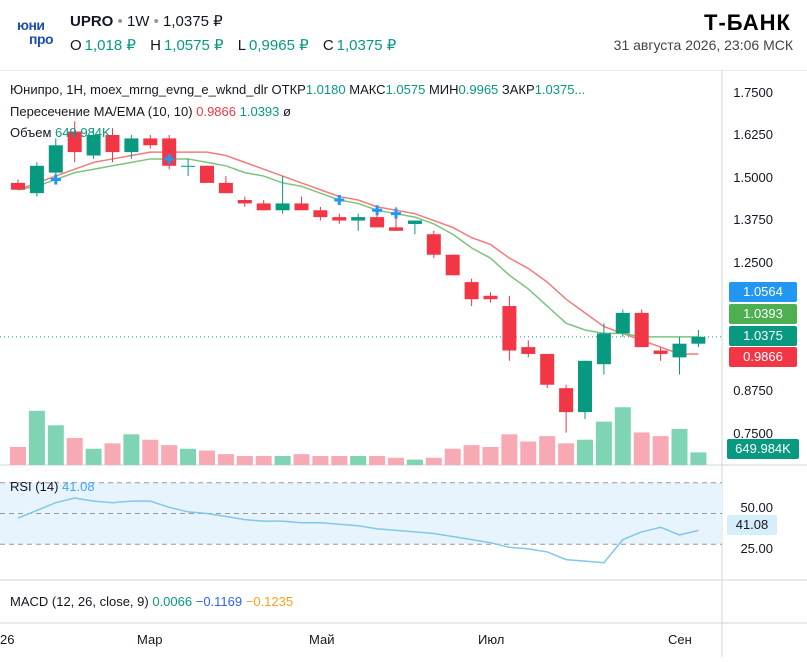  I want to click on open-key: O, so click(76, 45).